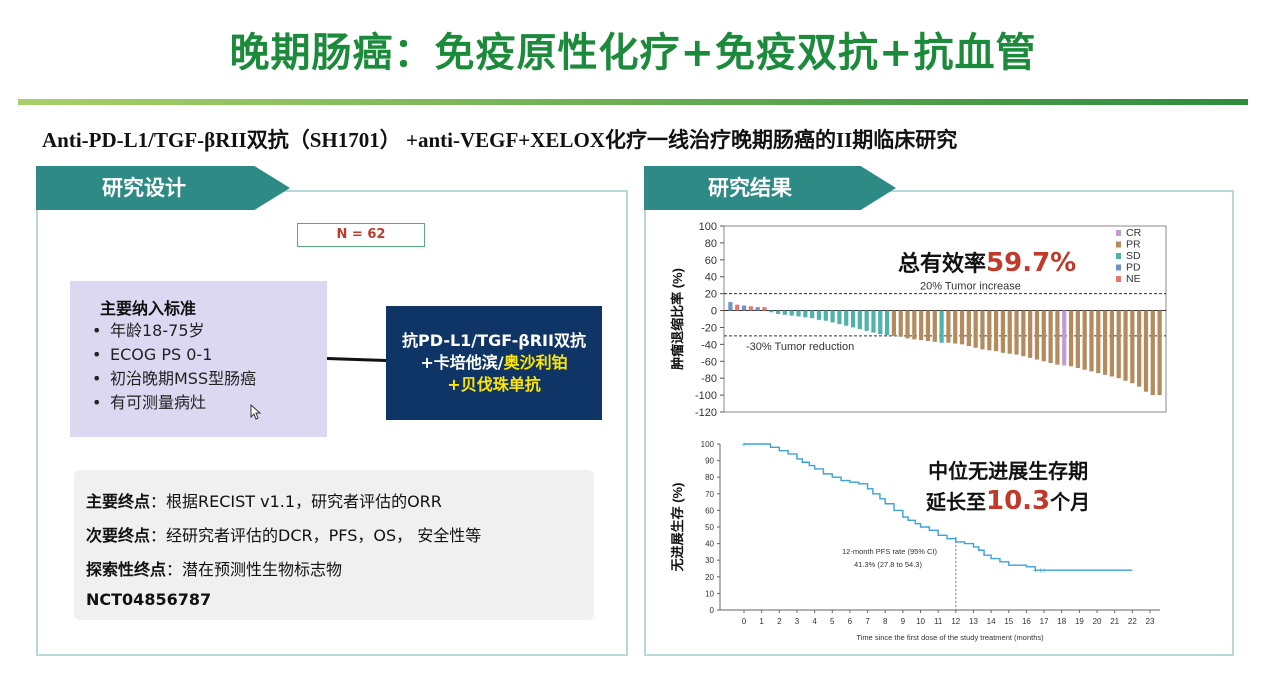 The width and height of the screenshot is (1266, 676). I want to click on km-y-tick-label: 0, so click(712, 610).